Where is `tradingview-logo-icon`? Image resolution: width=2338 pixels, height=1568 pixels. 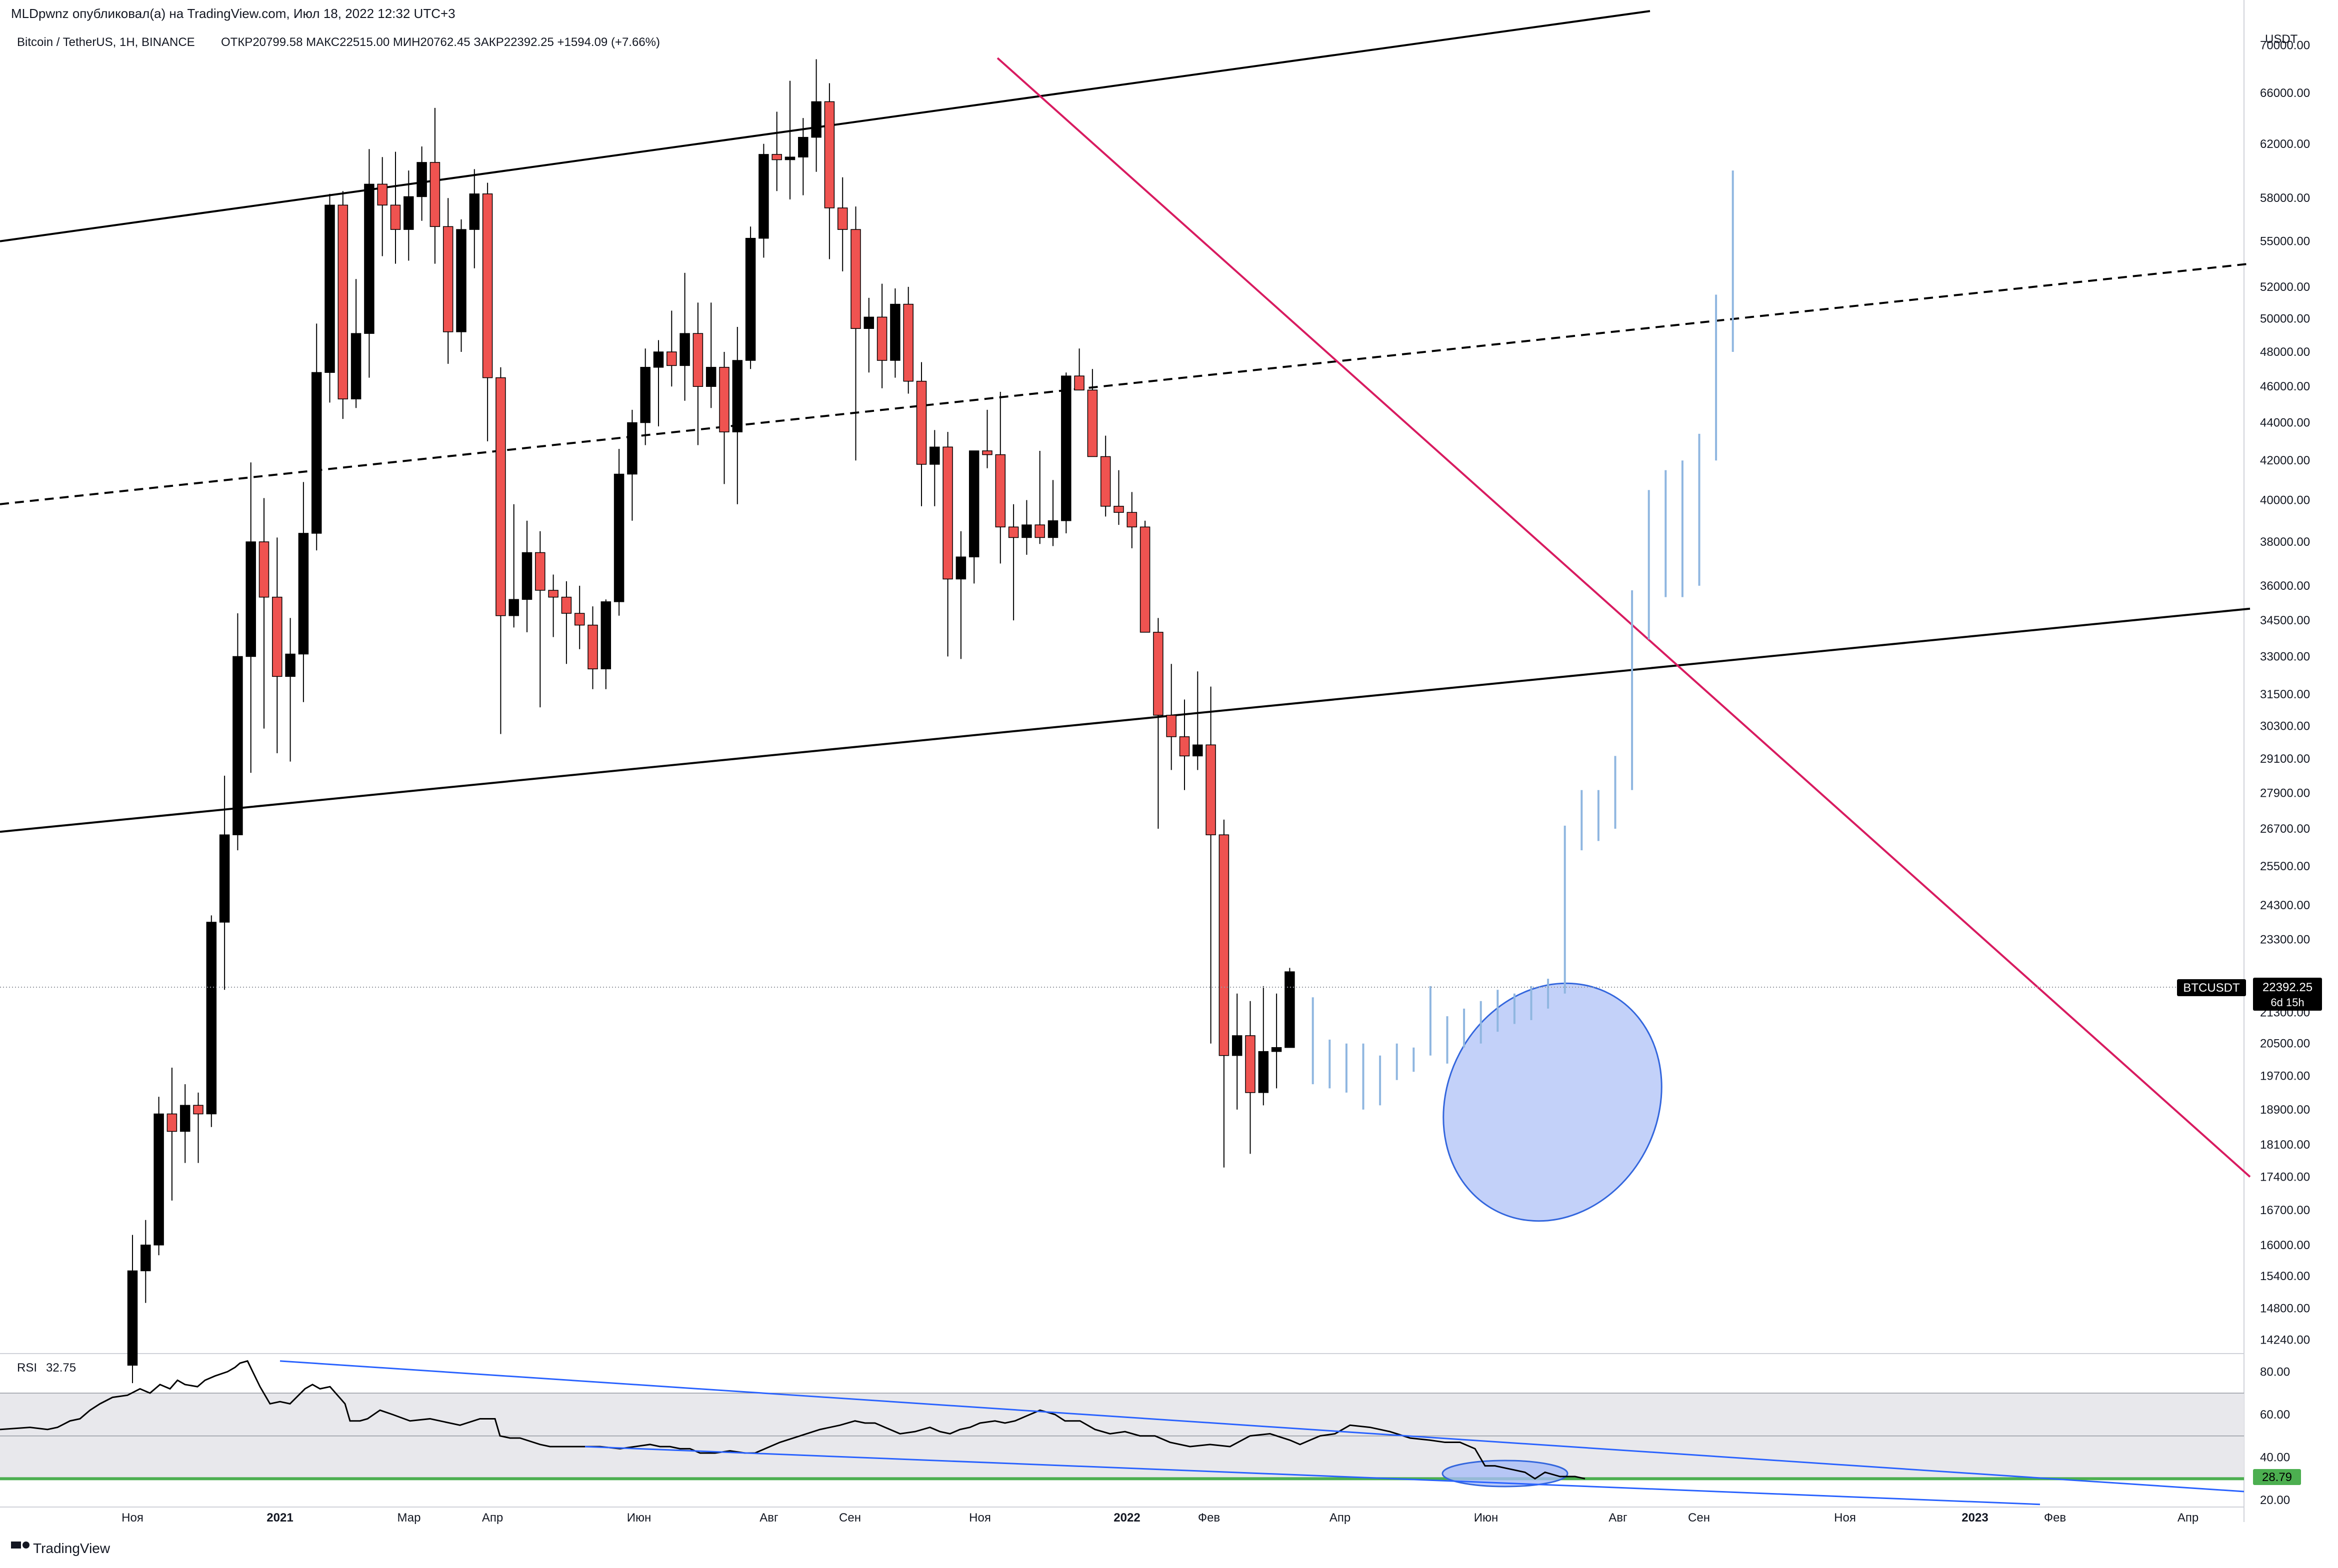 tradingview-logo-icon is located at coordinates (16, 1545).